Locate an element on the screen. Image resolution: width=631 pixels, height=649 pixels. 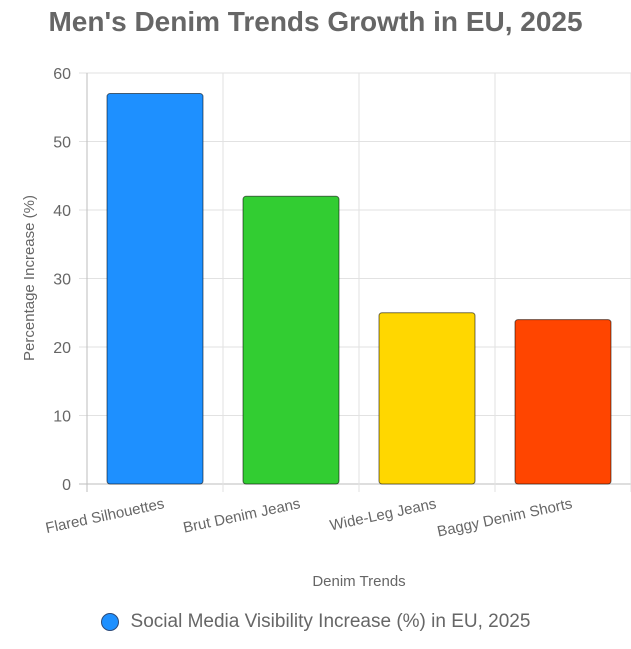
bar-brut-denim-jeans is located at coordinates (291, 340).